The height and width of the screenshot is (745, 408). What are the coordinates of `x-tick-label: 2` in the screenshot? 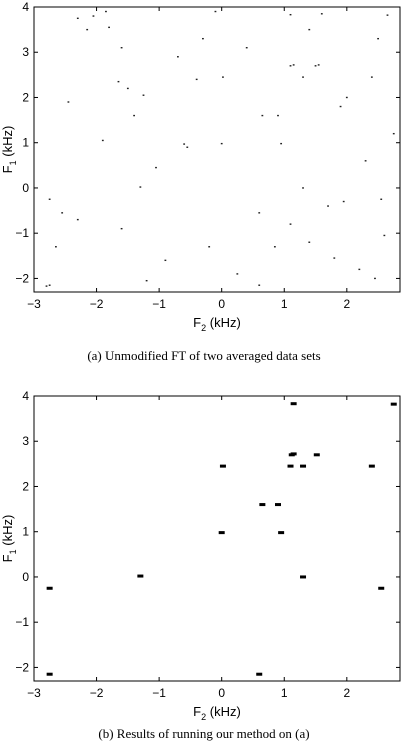 It's located at (346, 304).